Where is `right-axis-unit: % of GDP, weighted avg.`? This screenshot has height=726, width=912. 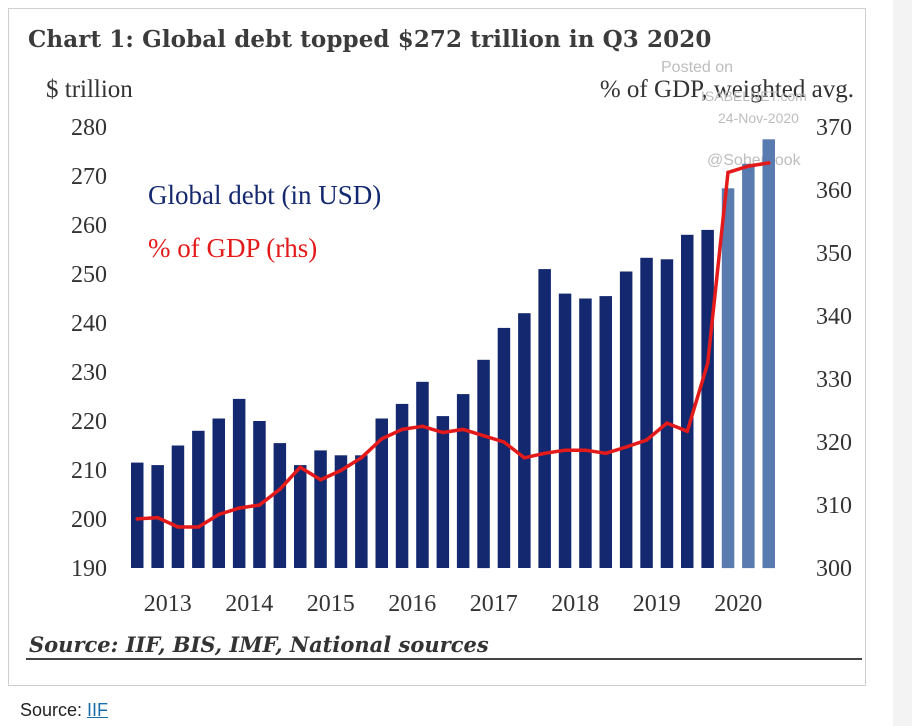
right-axis-unit: % of GDP, weighted avg. is located at coordinates (726, 89).